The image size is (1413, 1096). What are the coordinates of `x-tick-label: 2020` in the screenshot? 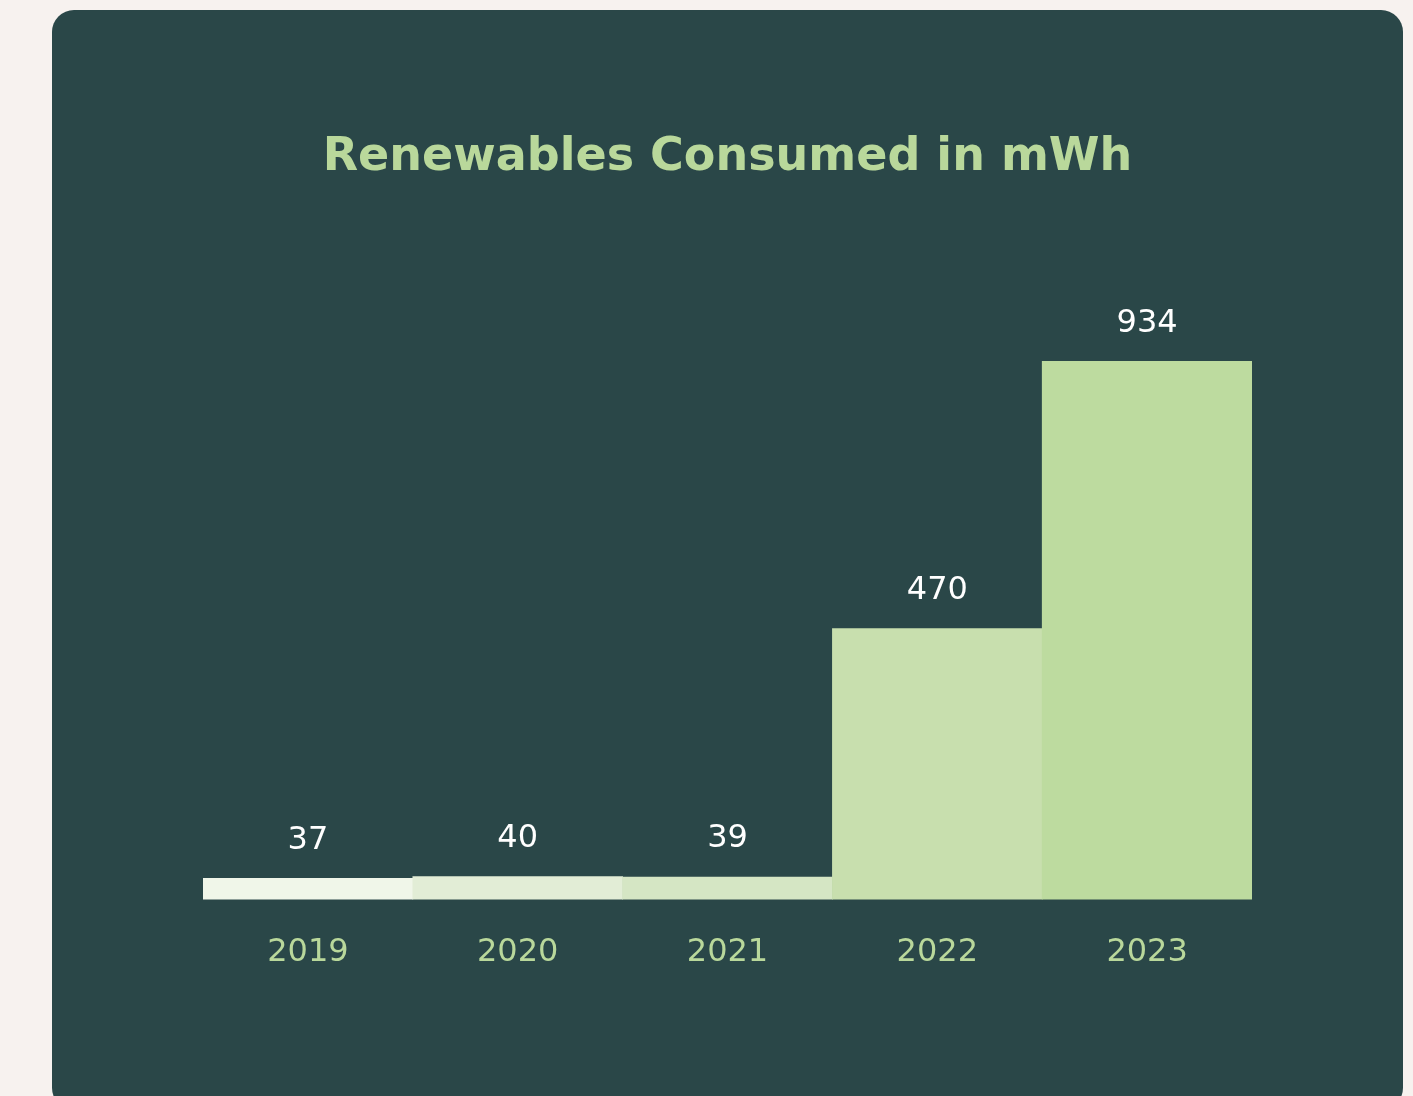 It's located at (517, 950).